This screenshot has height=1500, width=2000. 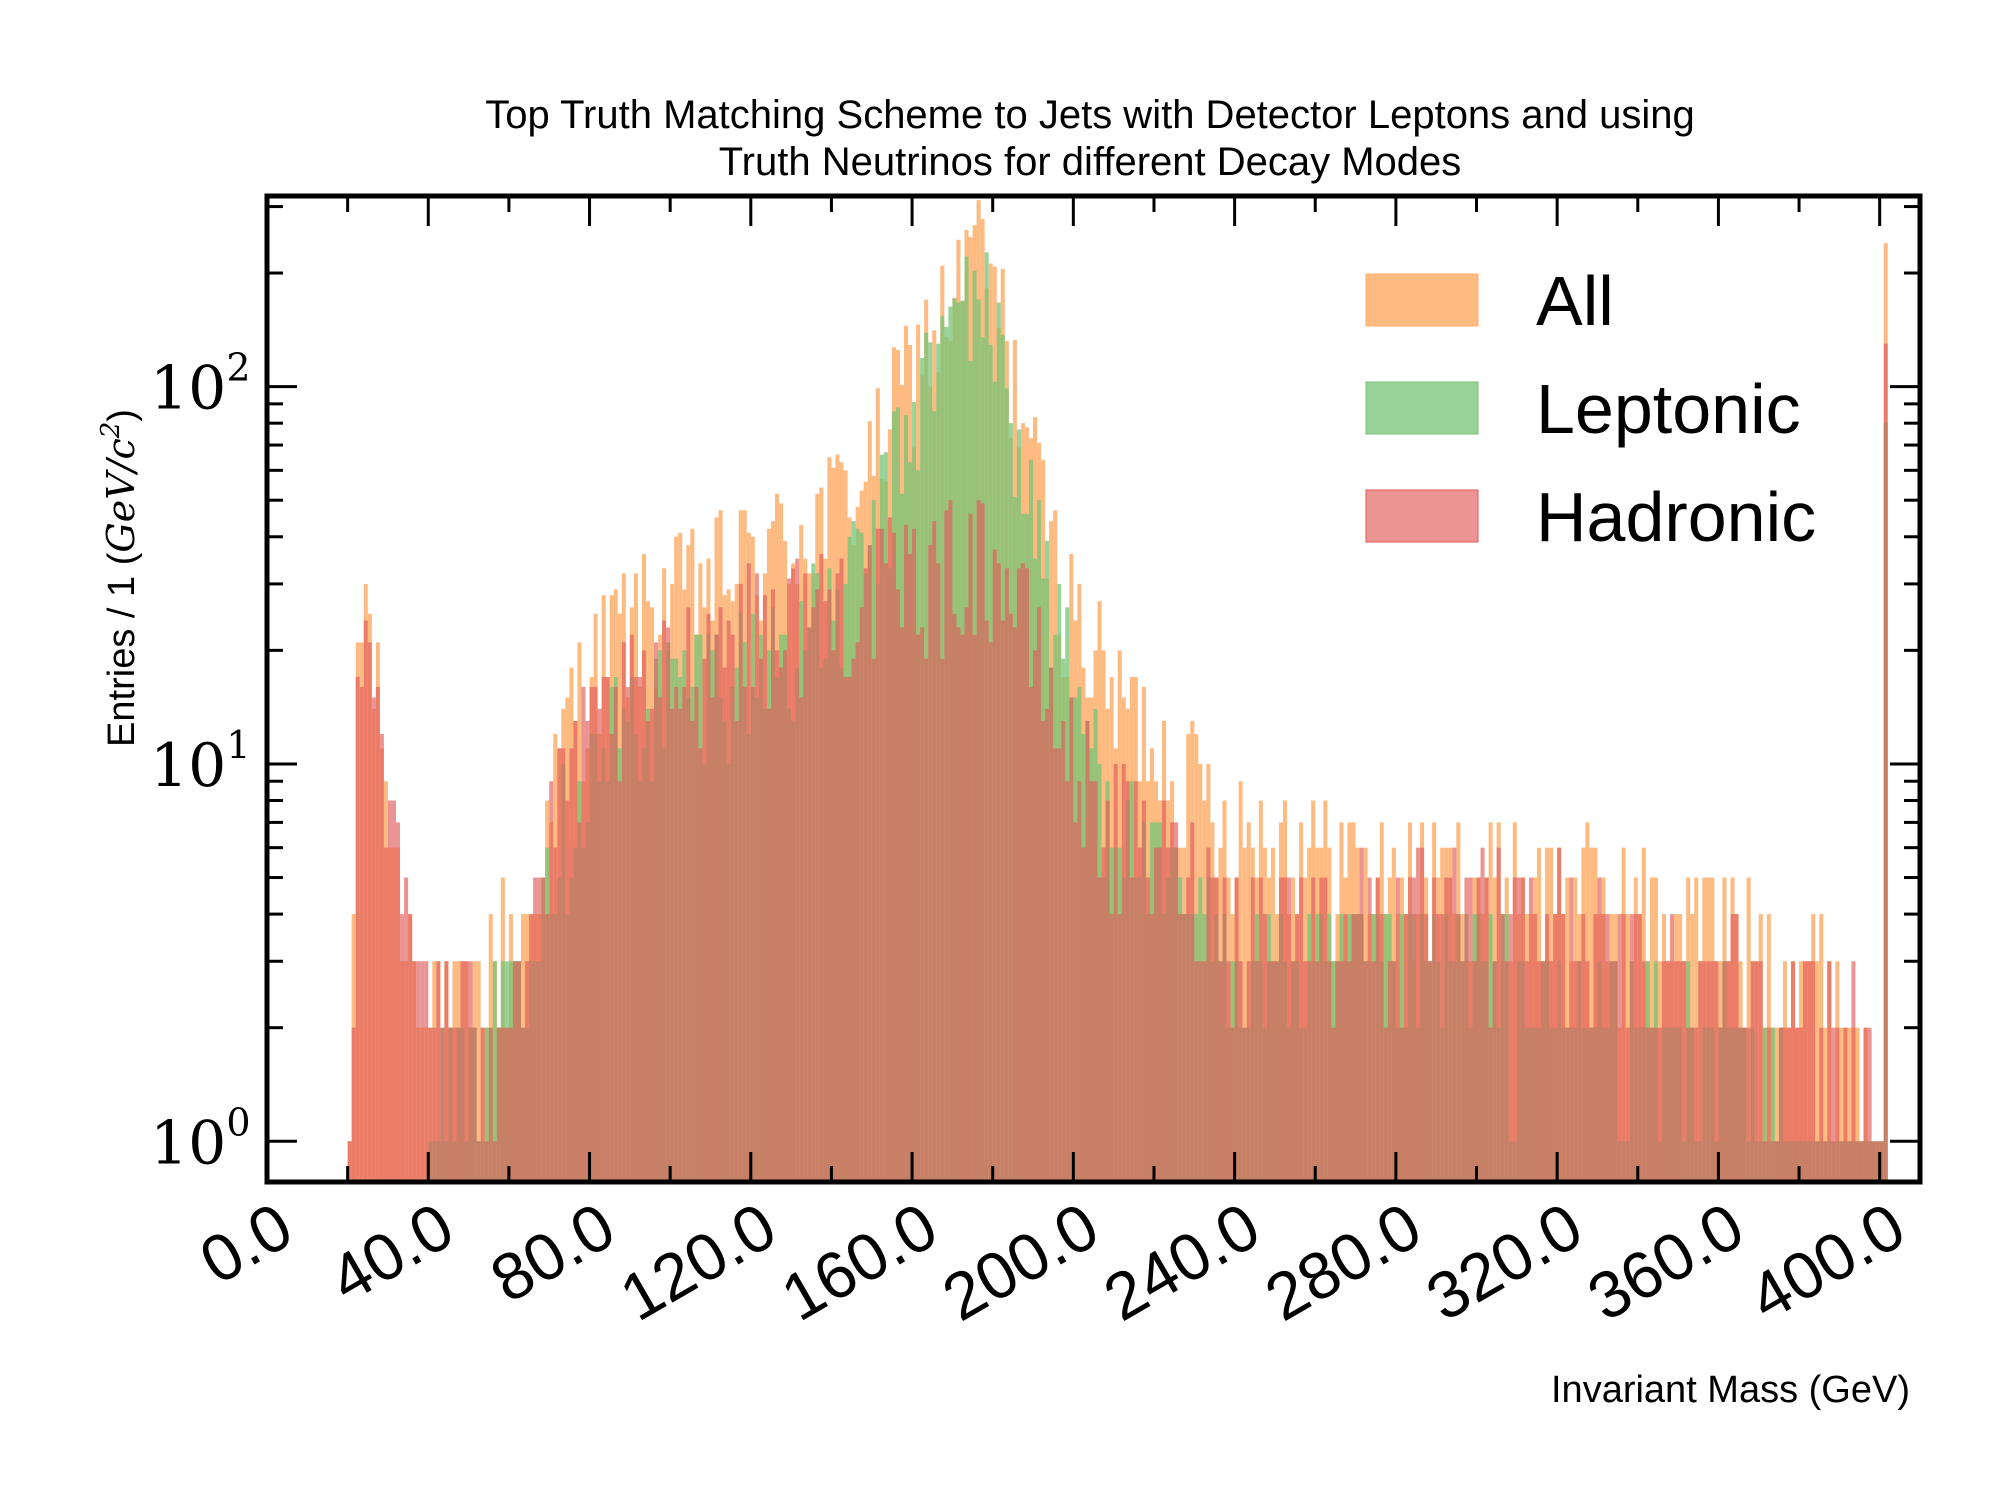 What do you see at coordinates (200, 762) in the screenshot?
I see `y-tick-labels: 100 101 102` at bounding box center [200, 762].